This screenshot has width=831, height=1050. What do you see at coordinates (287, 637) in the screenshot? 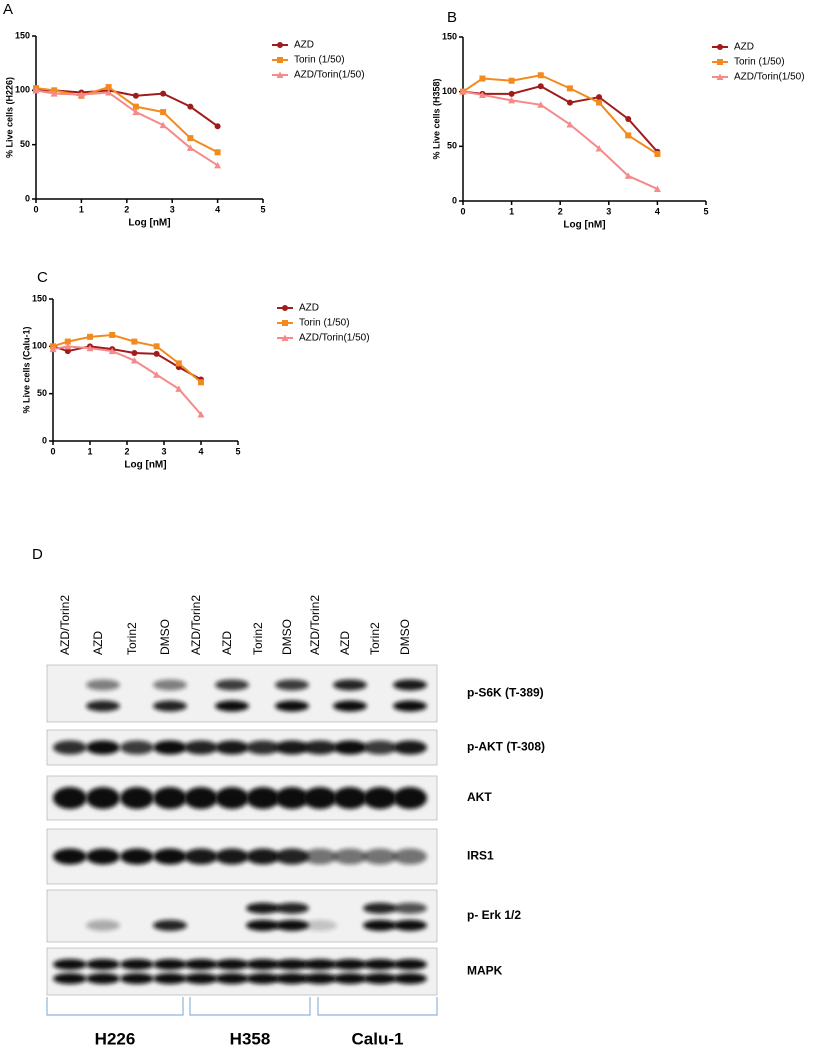
I see `lane-label: DMSO` at bounding box center [287, 637].